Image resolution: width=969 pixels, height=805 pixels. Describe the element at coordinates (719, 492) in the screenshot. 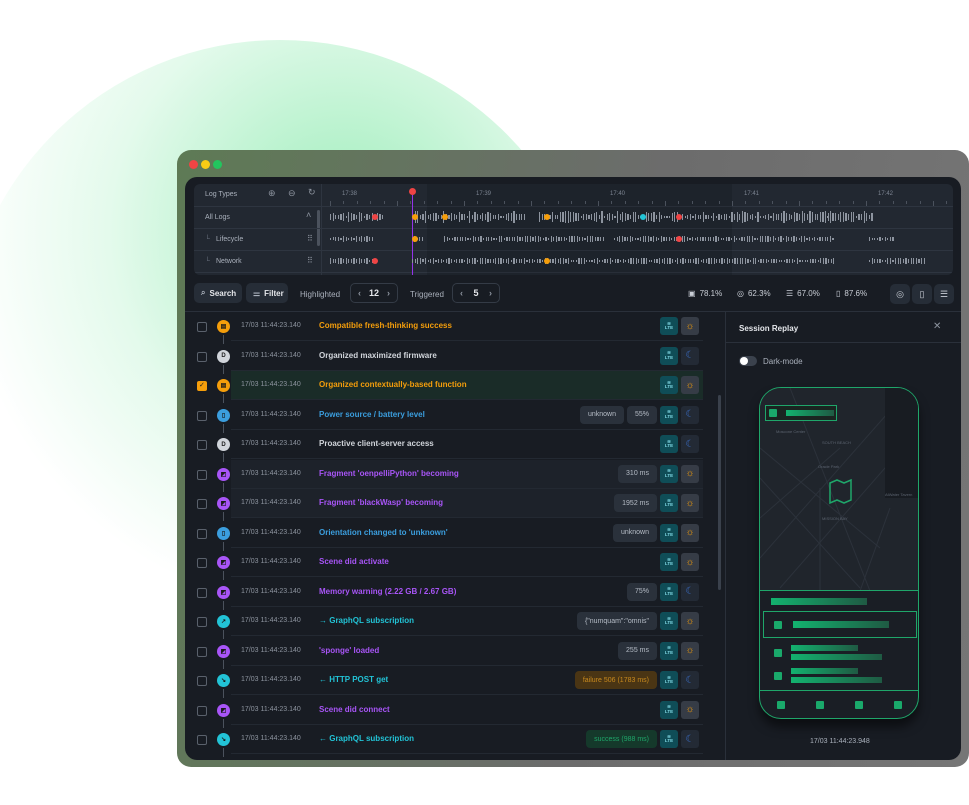

I see `log-list-scrollbar` at that location.